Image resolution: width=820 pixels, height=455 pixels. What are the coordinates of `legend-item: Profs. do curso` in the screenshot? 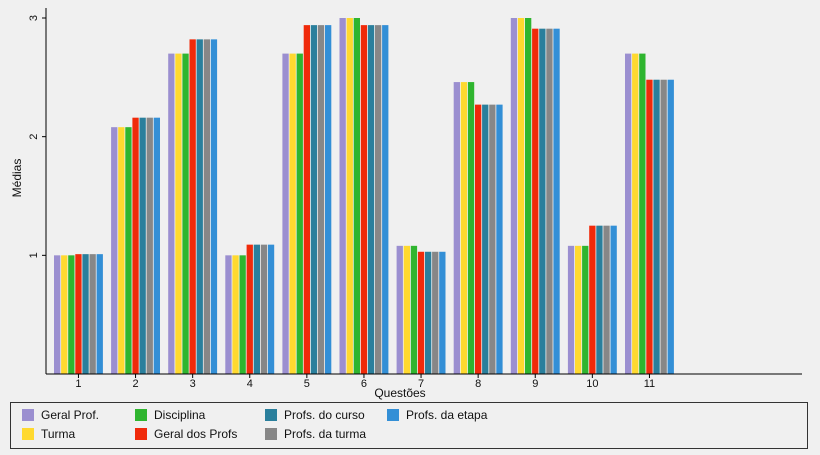 It's located at (315, 415).